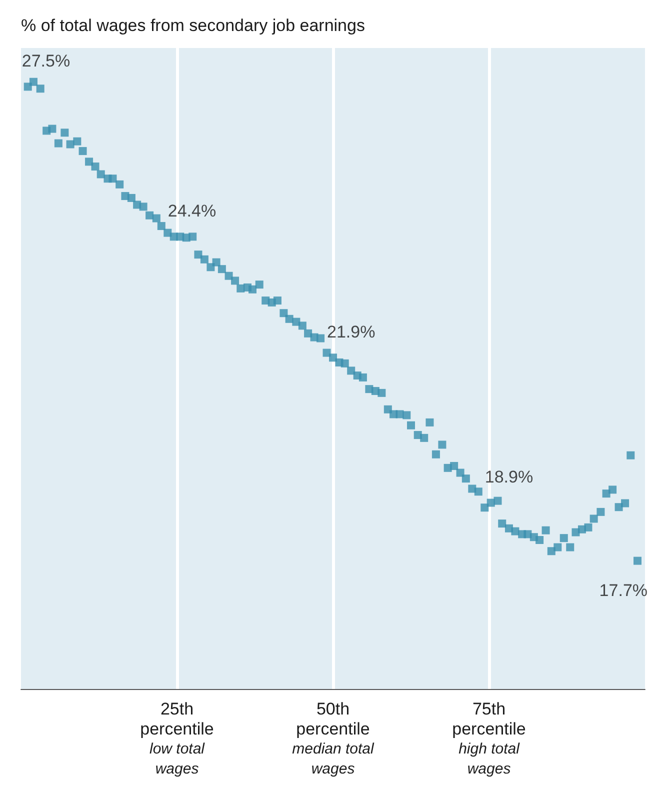 This screenshot has width=662, height=794. Describe the element at coordinates (333, 739) in the screenshot. I see `x-tick-label: 50th percentile median total wages` at that location.